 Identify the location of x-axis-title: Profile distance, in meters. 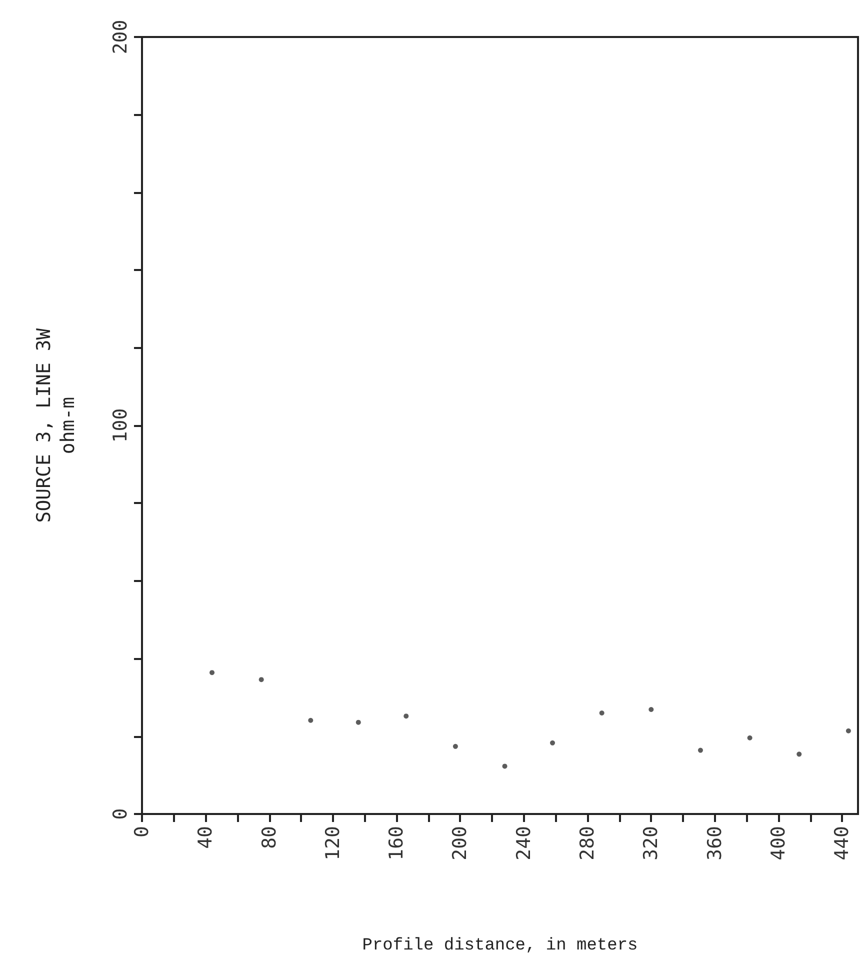
(500, 946).